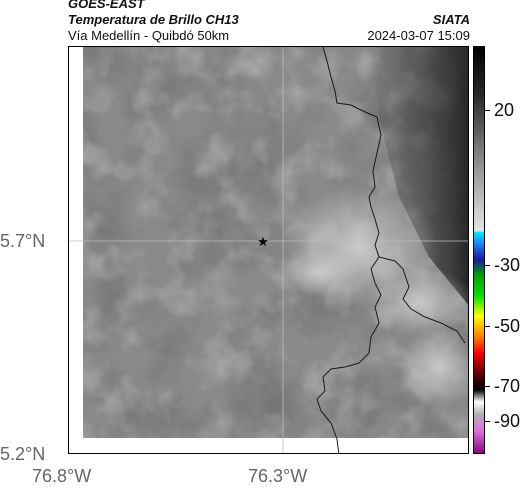 Image resolution: width=526 pixels, height=491 pixels. Describe the element at coordinates (451, 19) in the screenshot. I see `organization-label: SIATA` at that location.